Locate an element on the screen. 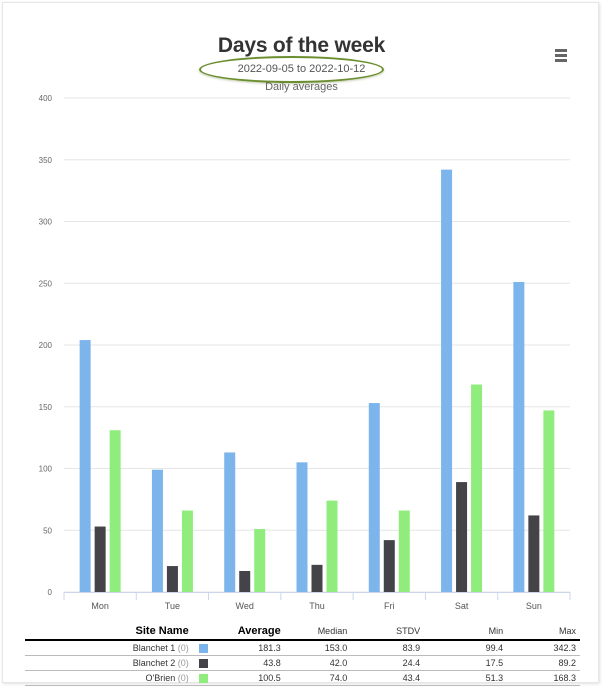 The height and width of the screenshot is (687, 603). chart-subtitle: Daily averages is located at coordinates (301, 87).